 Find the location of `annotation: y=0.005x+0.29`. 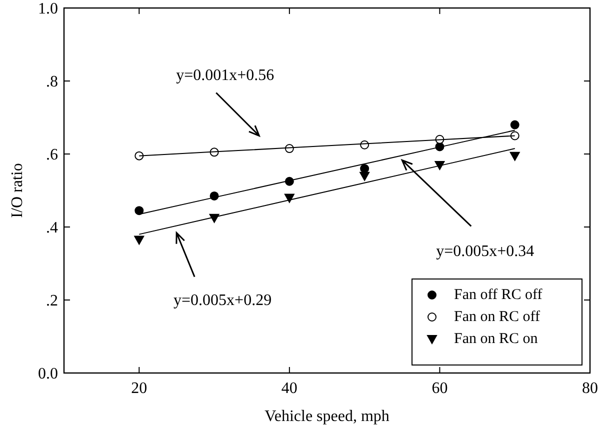

annotation: y=0.005x+0.29 is located at coordinates (223, 300).